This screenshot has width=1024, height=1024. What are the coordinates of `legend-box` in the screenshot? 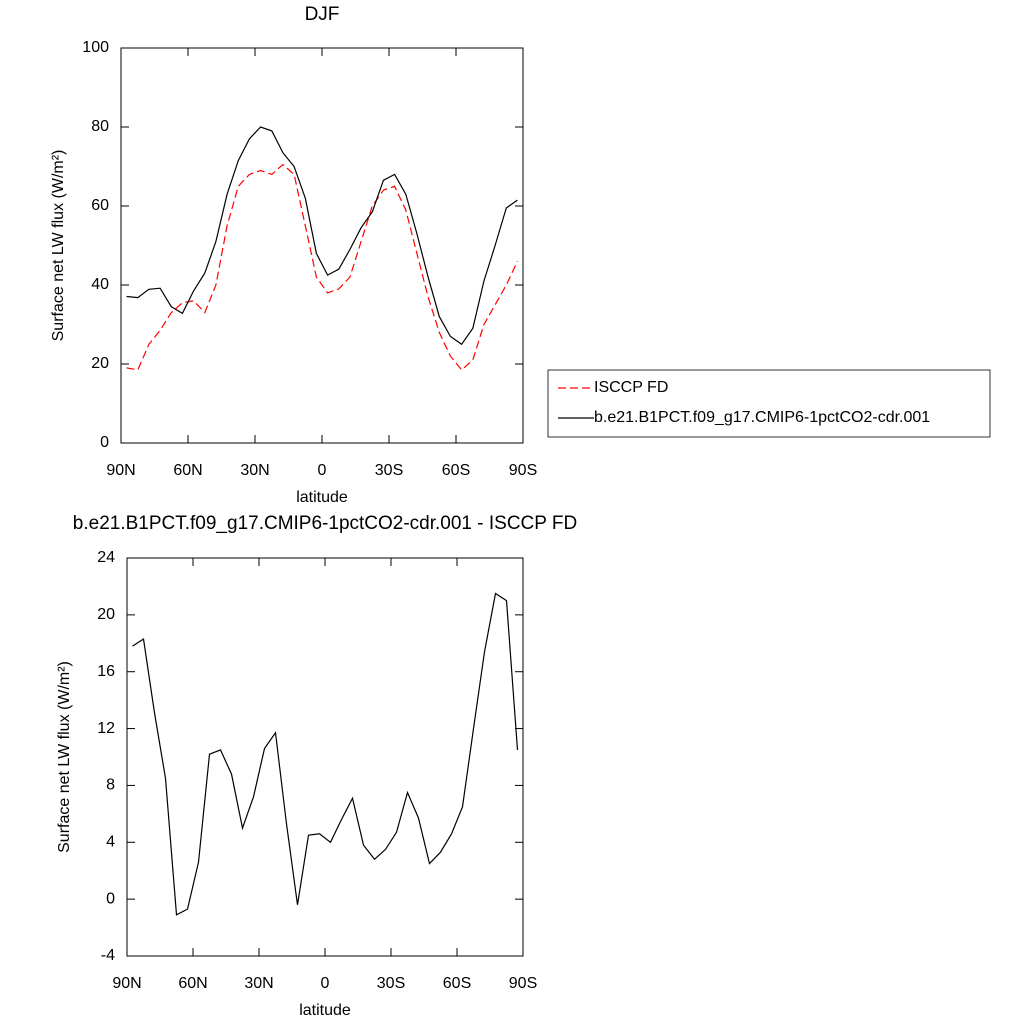 It's located at (769, 403).